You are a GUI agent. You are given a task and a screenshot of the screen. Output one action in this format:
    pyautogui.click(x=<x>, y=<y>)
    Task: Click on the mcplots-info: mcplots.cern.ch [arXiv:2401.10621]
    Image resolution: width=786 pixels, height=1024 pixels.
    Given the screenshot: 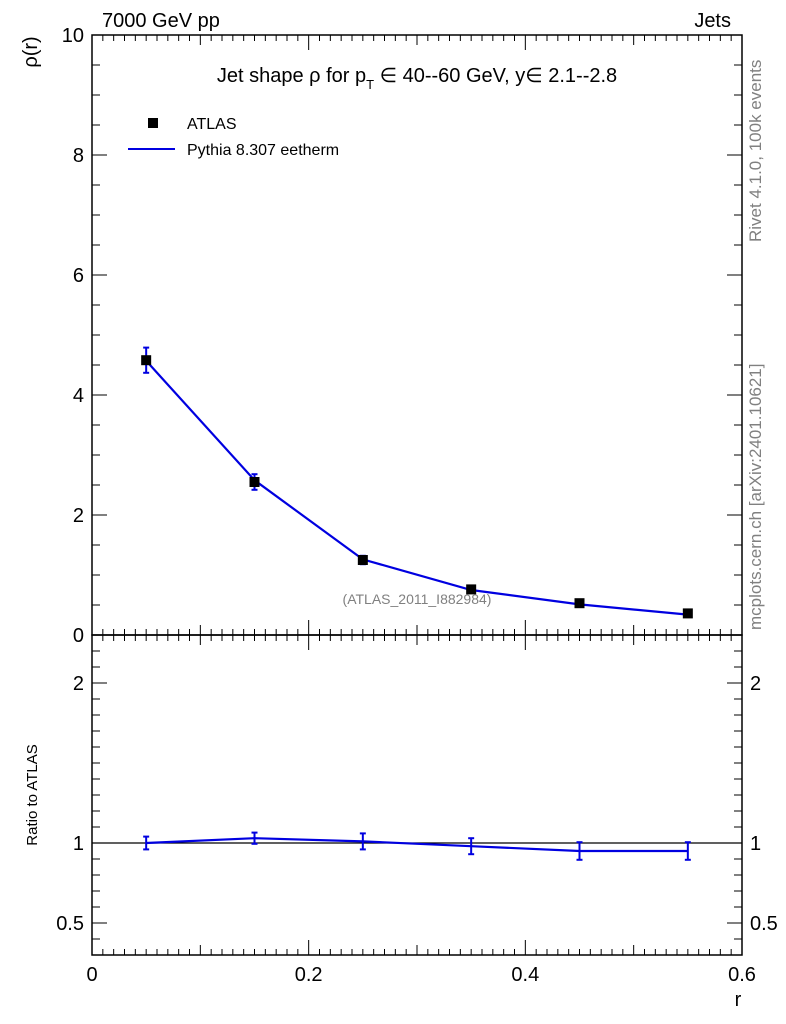 What is the action you would take?
    pyautogui.click(x=755, y=496)
    